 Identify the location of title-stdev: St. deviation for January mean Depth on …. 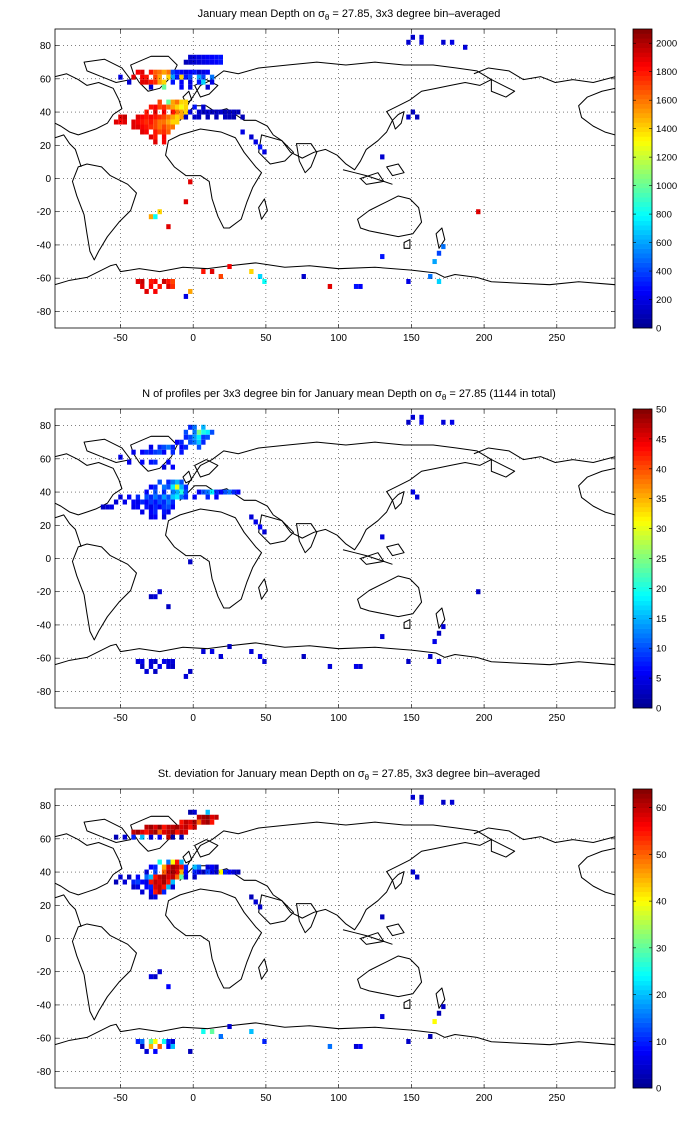
(349, 775).